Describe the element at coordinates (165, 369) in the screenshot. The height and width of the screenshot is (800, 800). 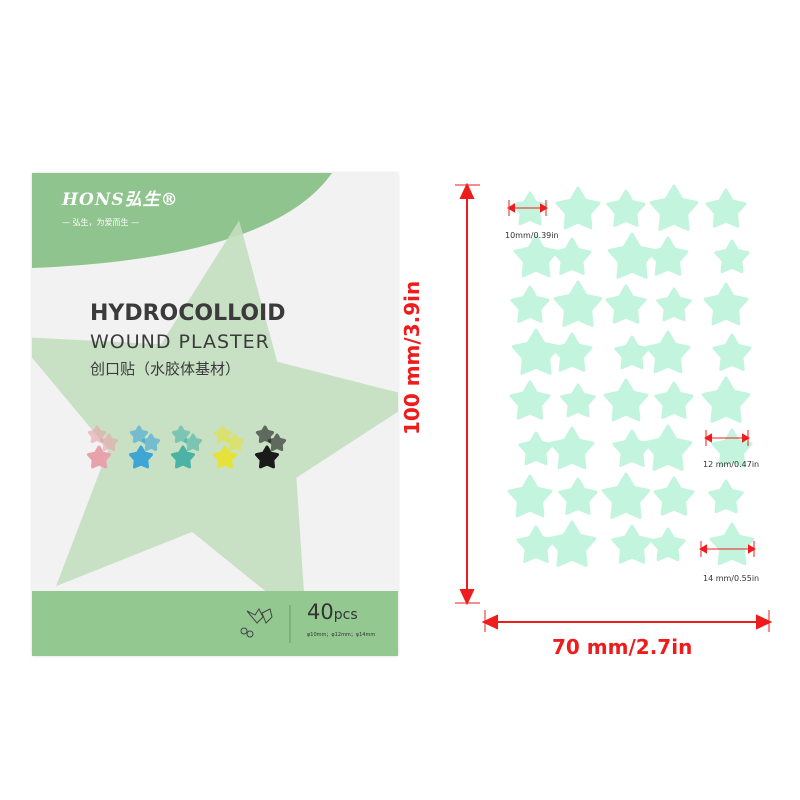
I see `product-chinese-title: 创口贴（水胶体基材）` at that location.